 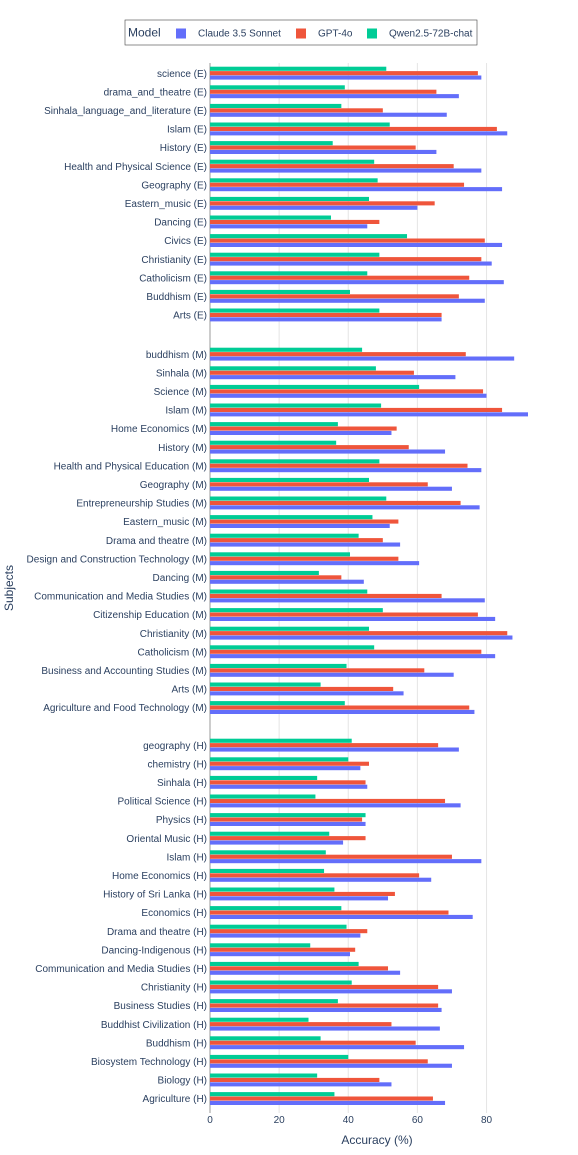 What do you see at coordinates (346, 77) in the screenshot?
I see `bar-claude-3-5-sonnet-science-e` at bounding box center [346, 77].